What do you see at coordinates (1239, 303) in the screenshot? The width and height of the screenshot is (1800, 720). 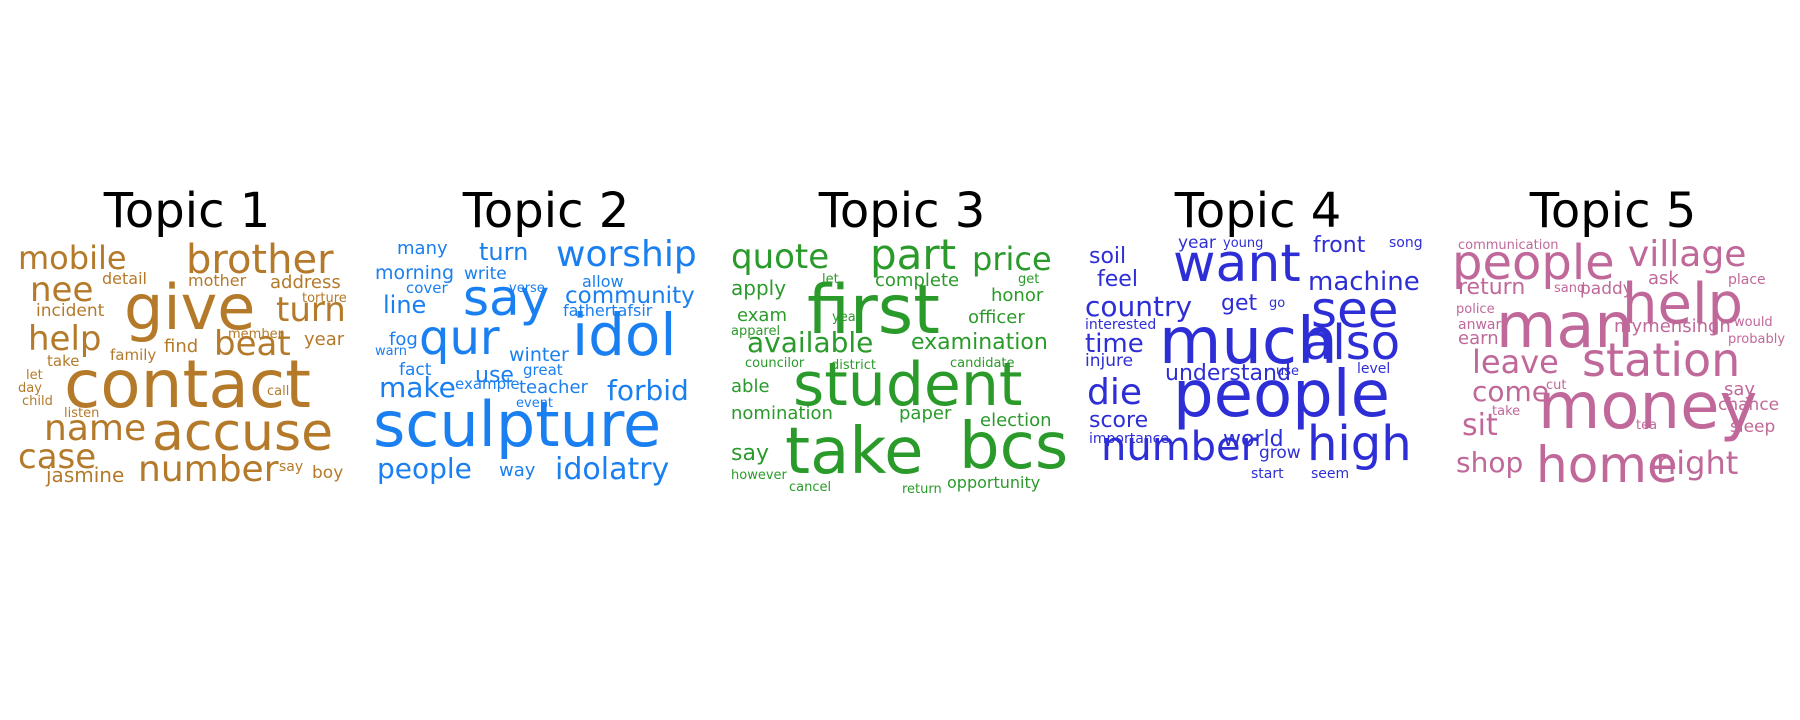 I see `topic-4-word: get` at bounding box center [1239, 303].